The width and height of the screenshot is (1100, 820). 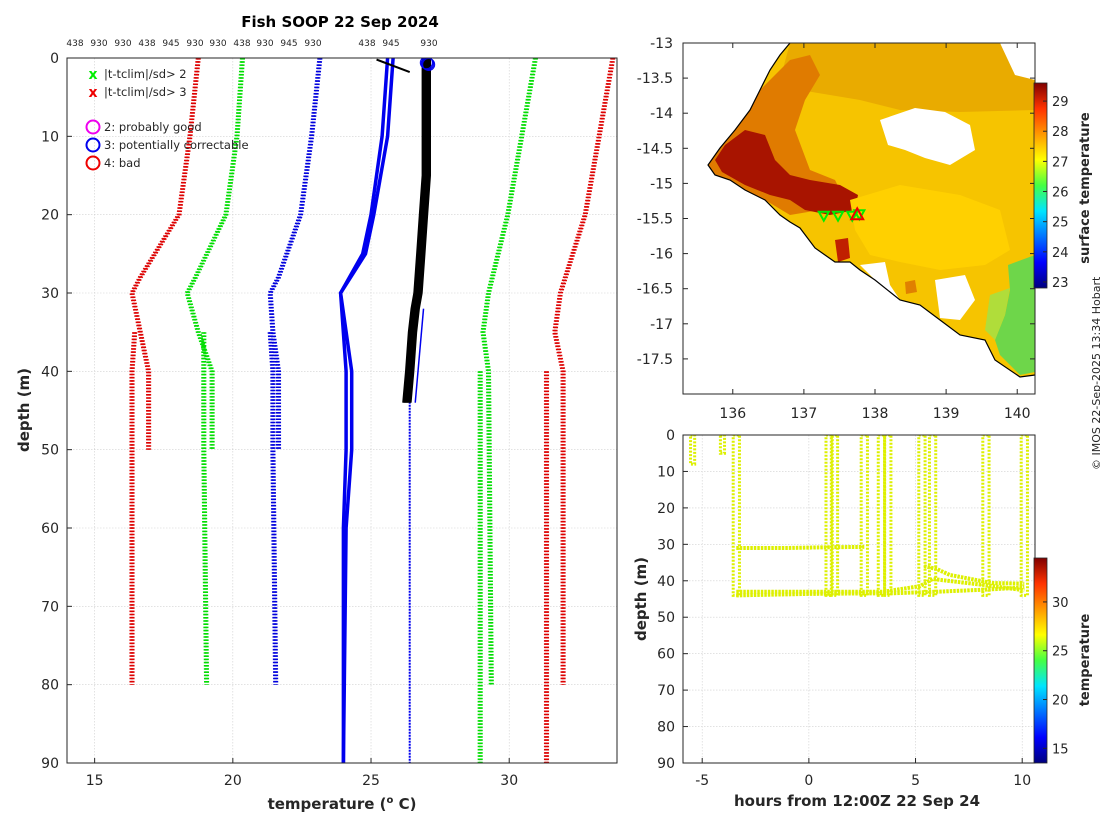 I want to click on sst-colorbar-tick-label: 26, so click(x=1060, y=193).